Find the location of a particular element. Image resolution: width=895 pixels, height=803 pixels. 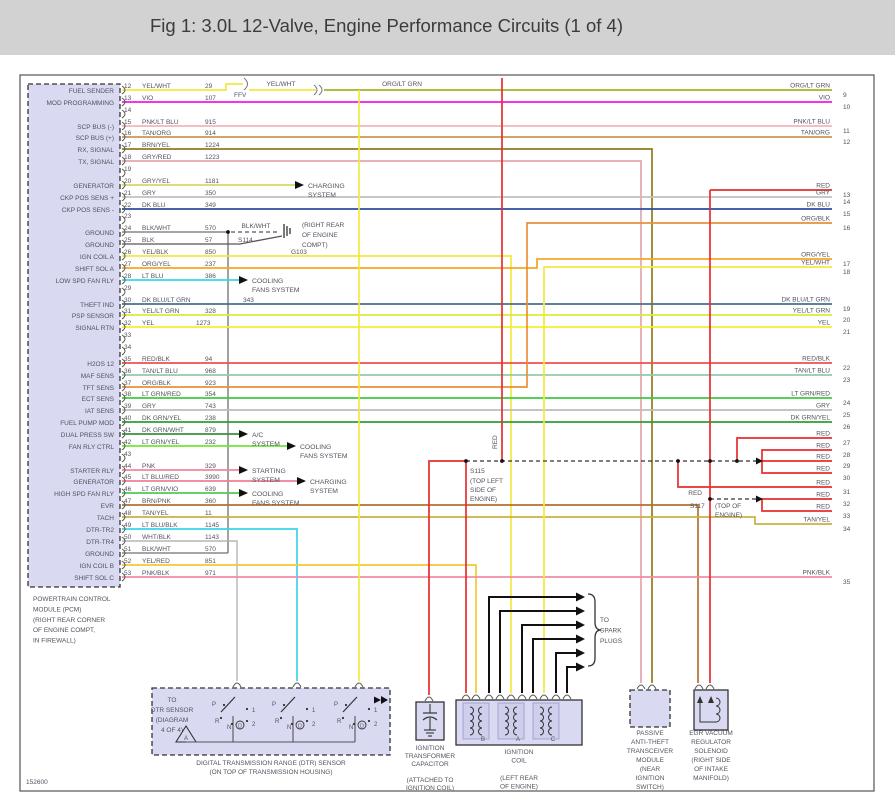

pcm-circuit-number: 232 is located at coordinates (210, 442).